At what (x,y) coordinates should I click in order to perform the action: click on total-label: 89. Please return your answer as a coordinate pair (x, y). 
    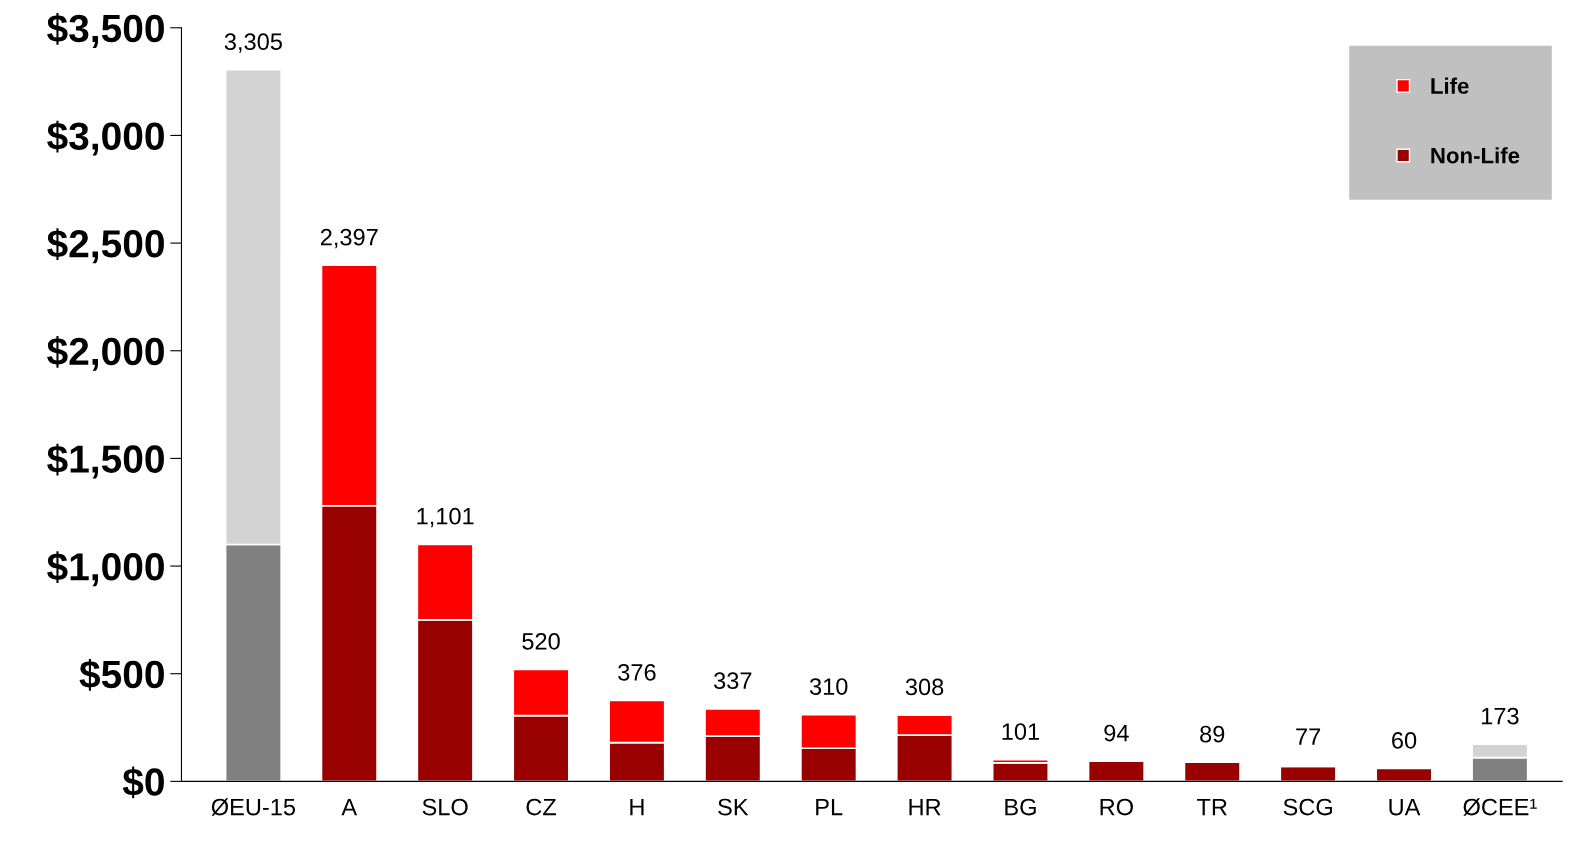
    Looking at the image, I should click on (1212, 734).